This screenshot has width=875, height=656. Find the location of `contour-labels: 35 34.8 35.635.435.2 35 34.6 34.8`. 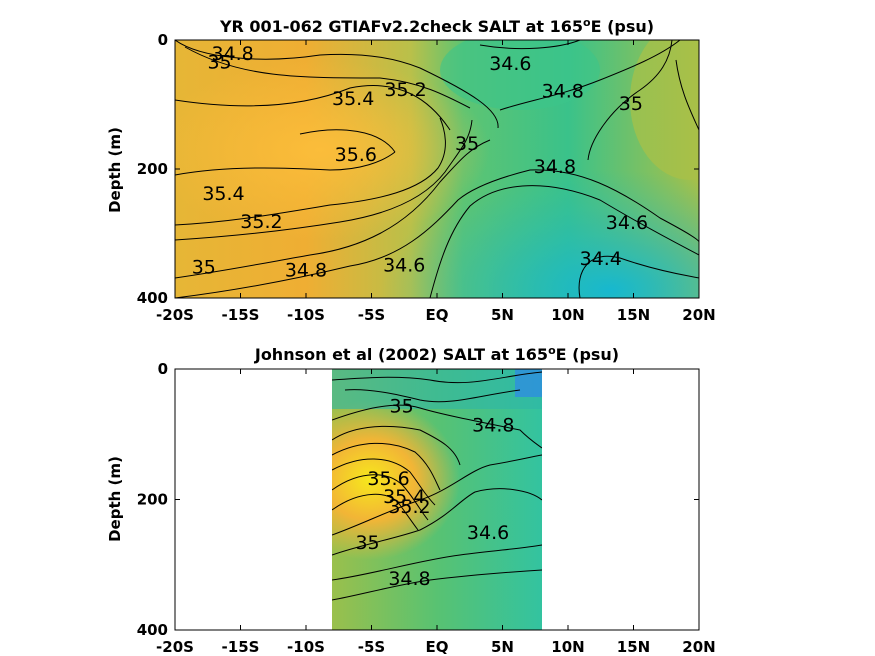

contour-labels: 35 34.8 35.635.435.2 35 34.6 34.8 is located at coordinates (434, 493).